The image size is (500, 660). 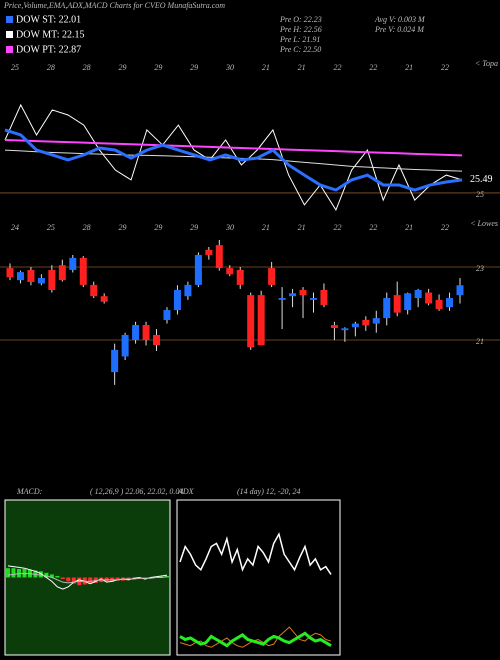 What do you see at coordinates (300, 49) in the screenshot?
I see `info: Pre C: 22.50` at bounding box center [300, 49].